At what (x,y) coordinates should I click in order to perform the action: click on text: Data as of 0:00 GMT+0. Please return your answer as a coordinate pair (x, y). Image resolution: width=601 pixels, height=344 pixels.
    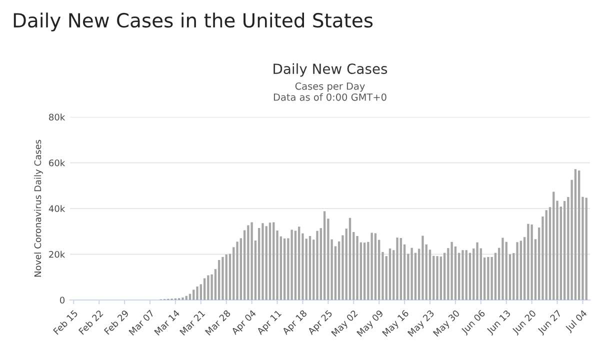
    Looking at the image, I should click on (330, 97).